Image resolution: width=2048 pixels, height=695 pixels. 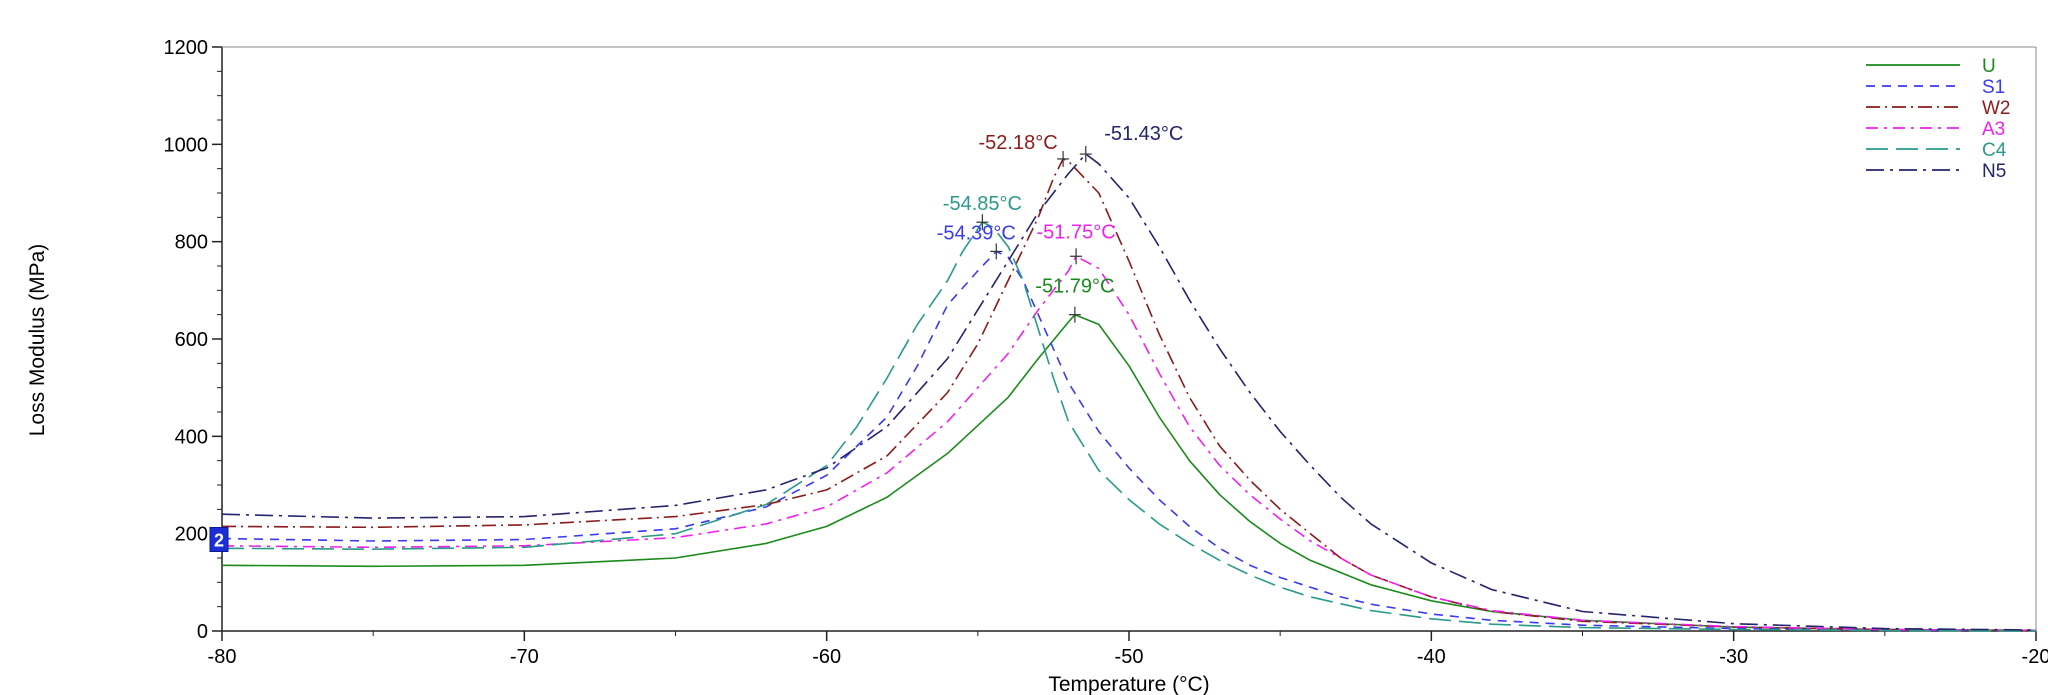 I want to click on x-tick-label: -40, so click(x=1431, y=657).